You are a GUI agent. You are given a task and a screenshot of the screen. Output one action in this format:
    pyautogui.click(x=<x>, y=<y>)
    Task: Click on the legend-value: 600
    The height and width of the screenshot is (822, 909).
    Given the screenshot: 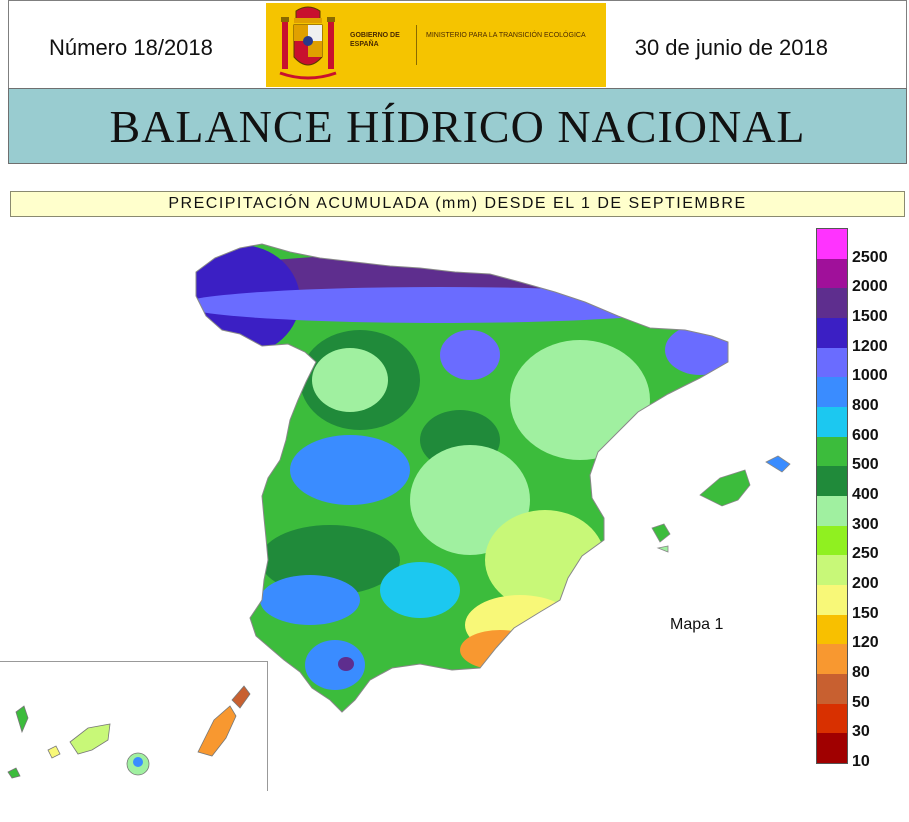 What is the action you would take?
    pyautogui.click(x=865, y=435)
    